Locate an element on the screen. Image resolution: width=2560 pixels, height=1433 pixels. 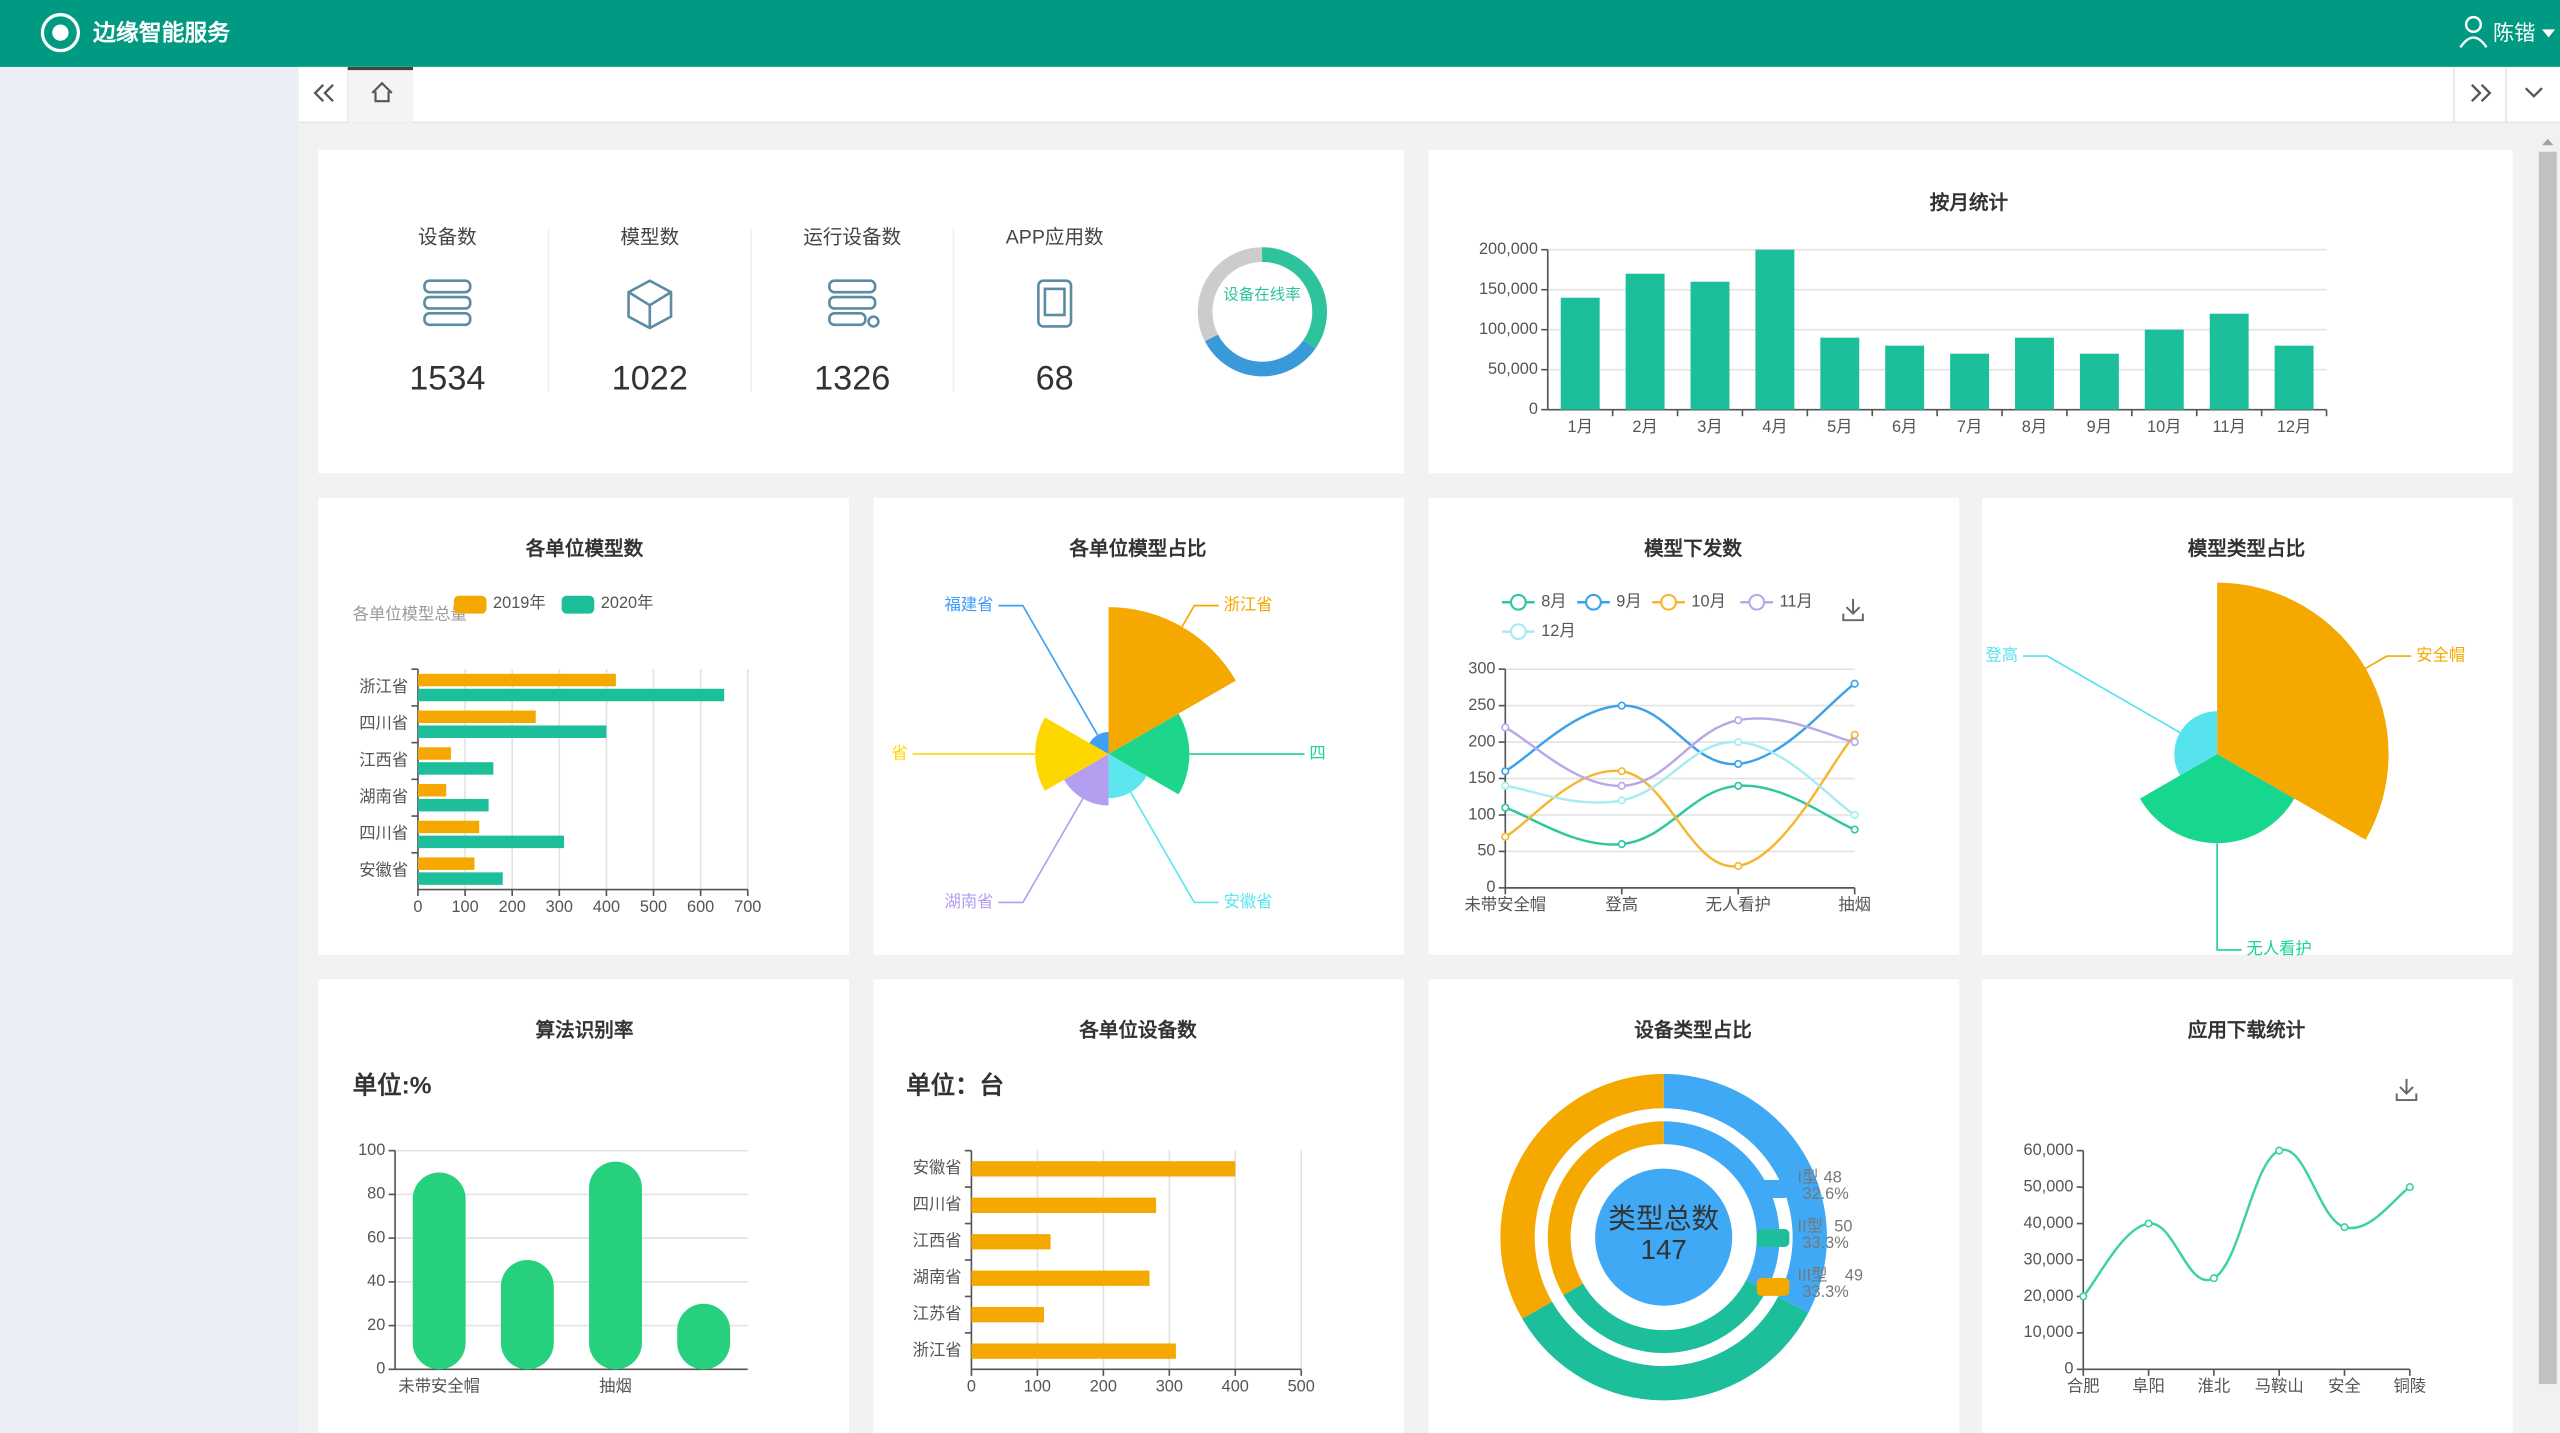
x-tick-label: 抽烟 is located at coordinates (615, 1387).